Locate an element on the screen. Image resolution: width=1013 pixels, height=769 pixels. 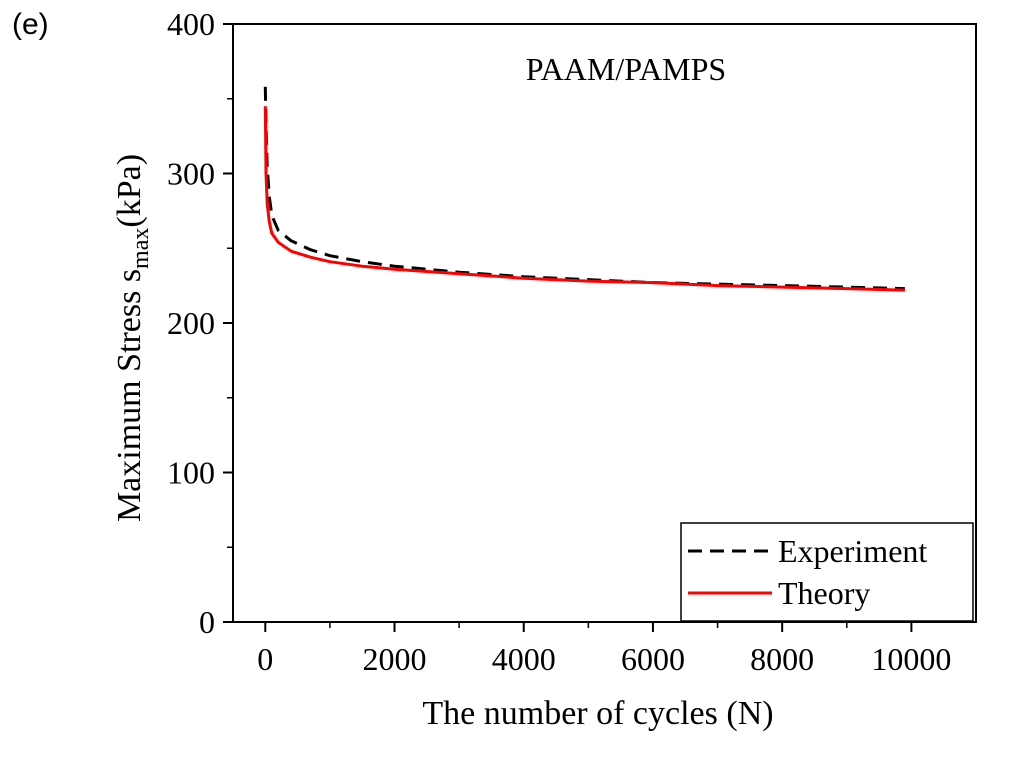
y-axis-title-subscript: max is located at coordinates (141, 248).